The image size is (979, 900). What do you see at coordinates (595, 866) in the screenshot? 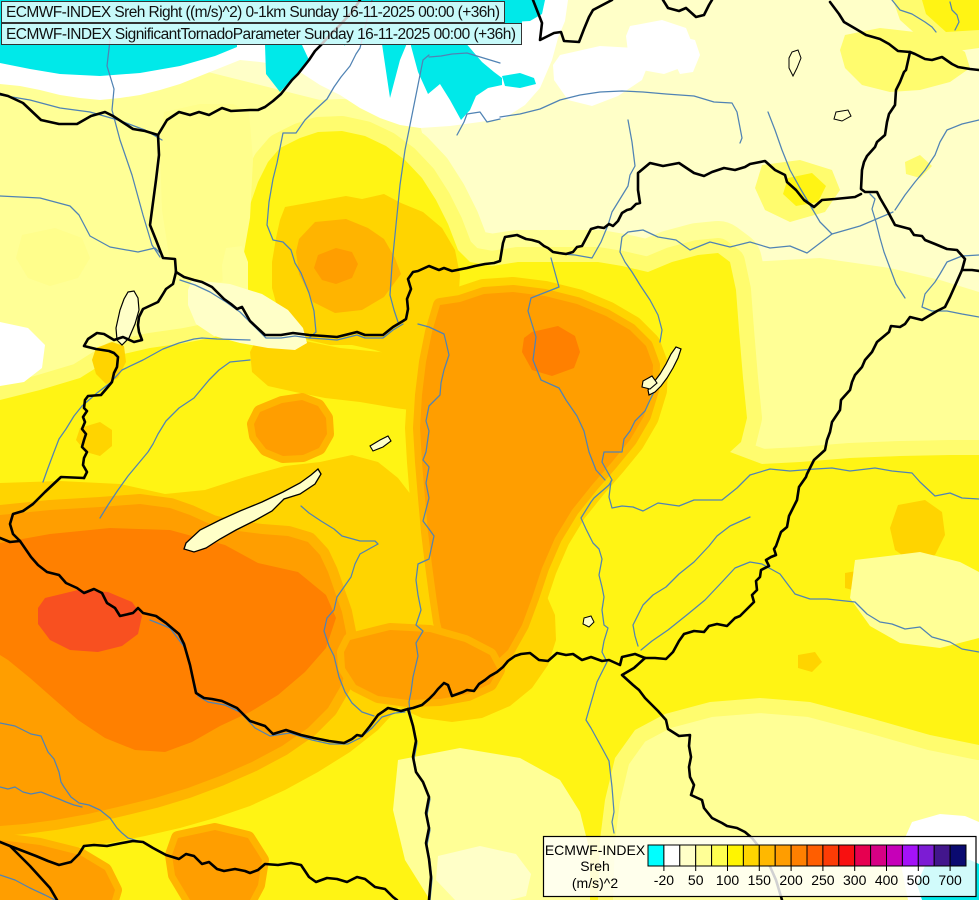
I see `svg-text: Sreh` at bounding box center [595, 866].